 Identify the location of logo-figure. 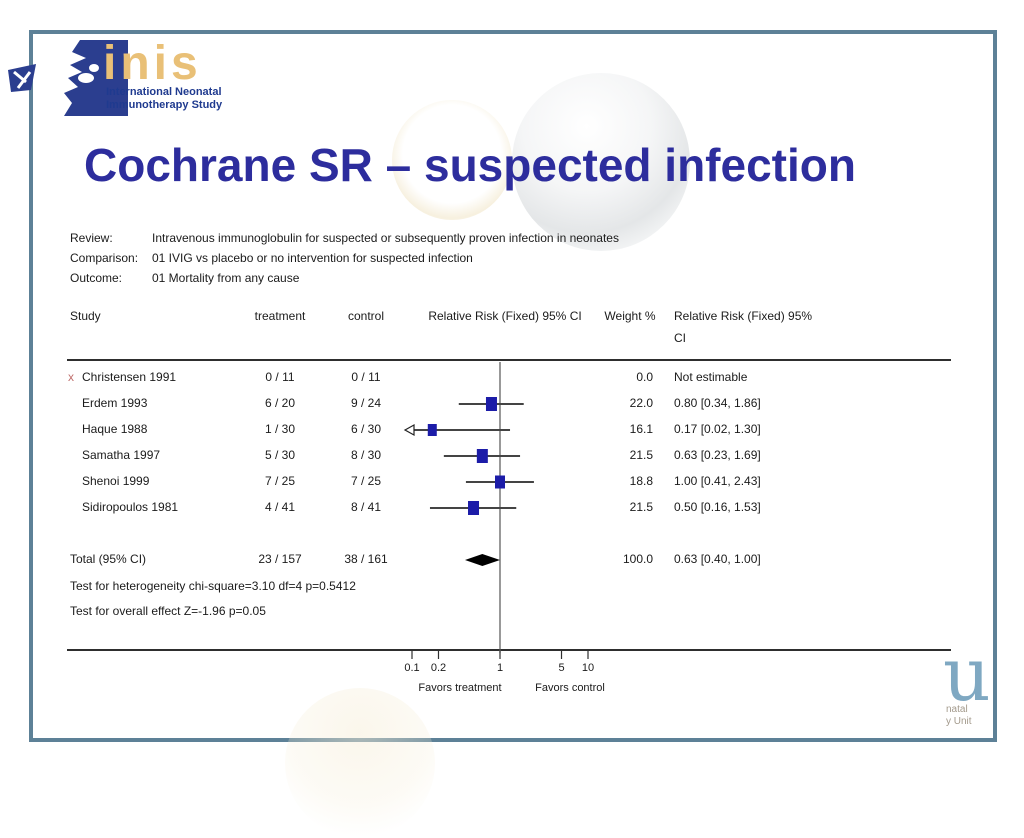
(72, 78).